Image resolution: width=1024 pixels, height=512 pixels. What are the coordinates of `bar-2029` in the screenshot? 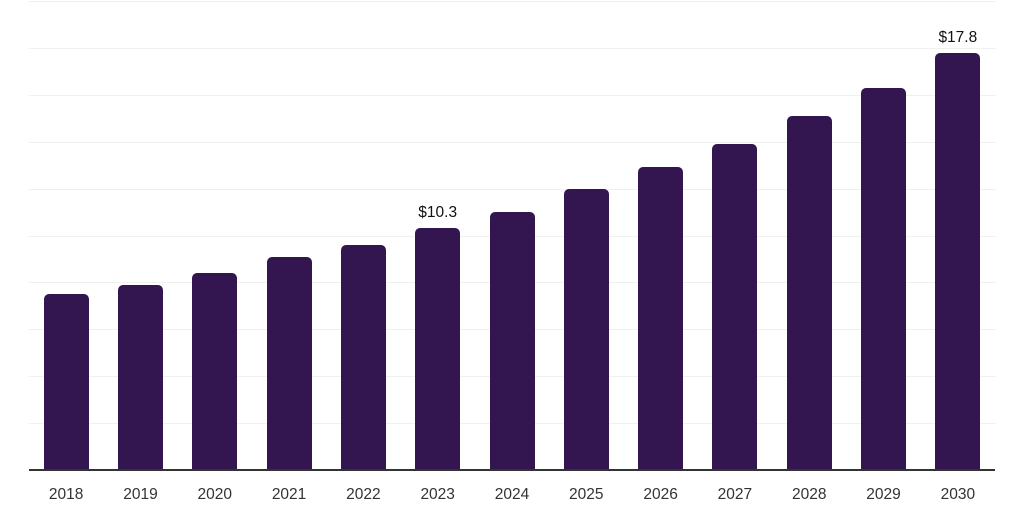 It's located at (884, 278).